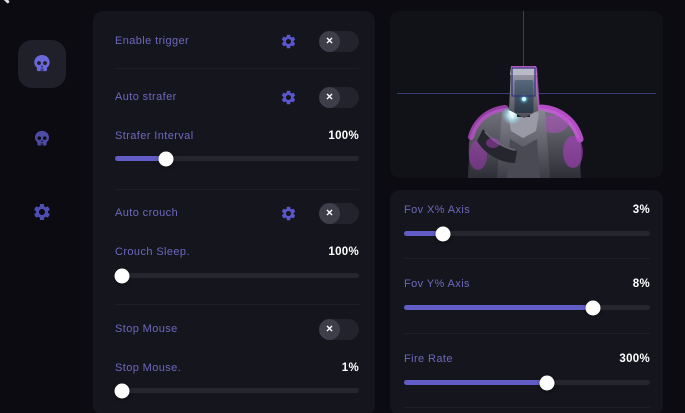 This screenshot has width=685, height=413. What do you see at coordinates (523, 82) in the screenshot?
I see `head-esp-box` at bounding box center [523, 82].